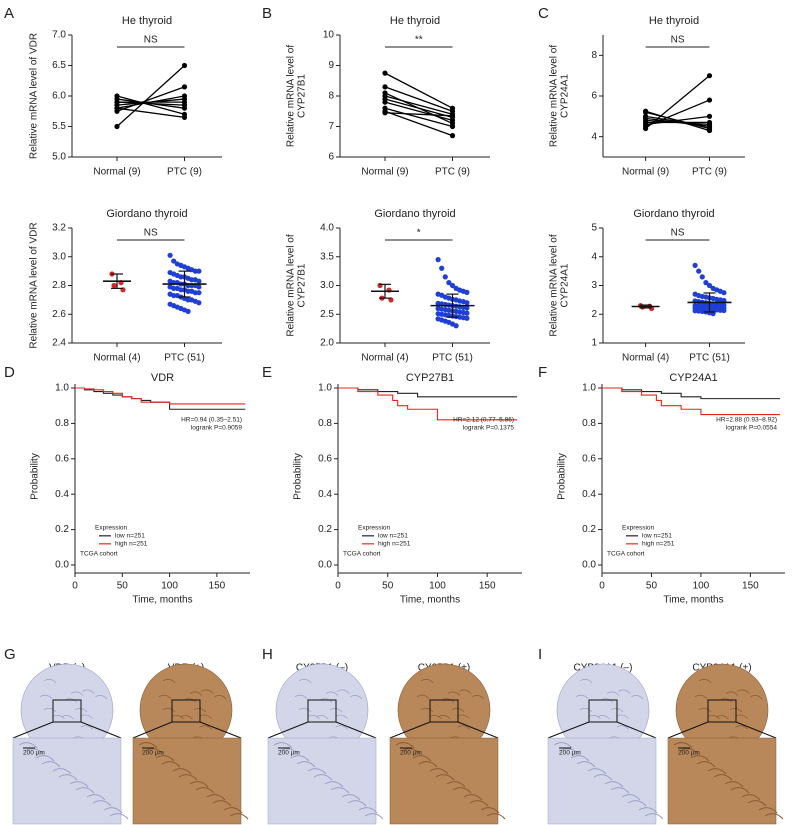 This screenshot has height=825, width=792. I want to click on y-tick-label: 10, so click(329, 35).